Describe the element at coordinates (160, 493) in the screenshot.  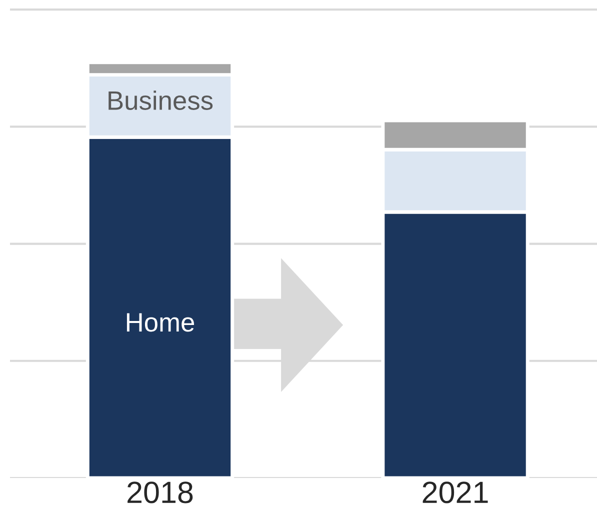
I see `x-tick-label: 2018` at that location.